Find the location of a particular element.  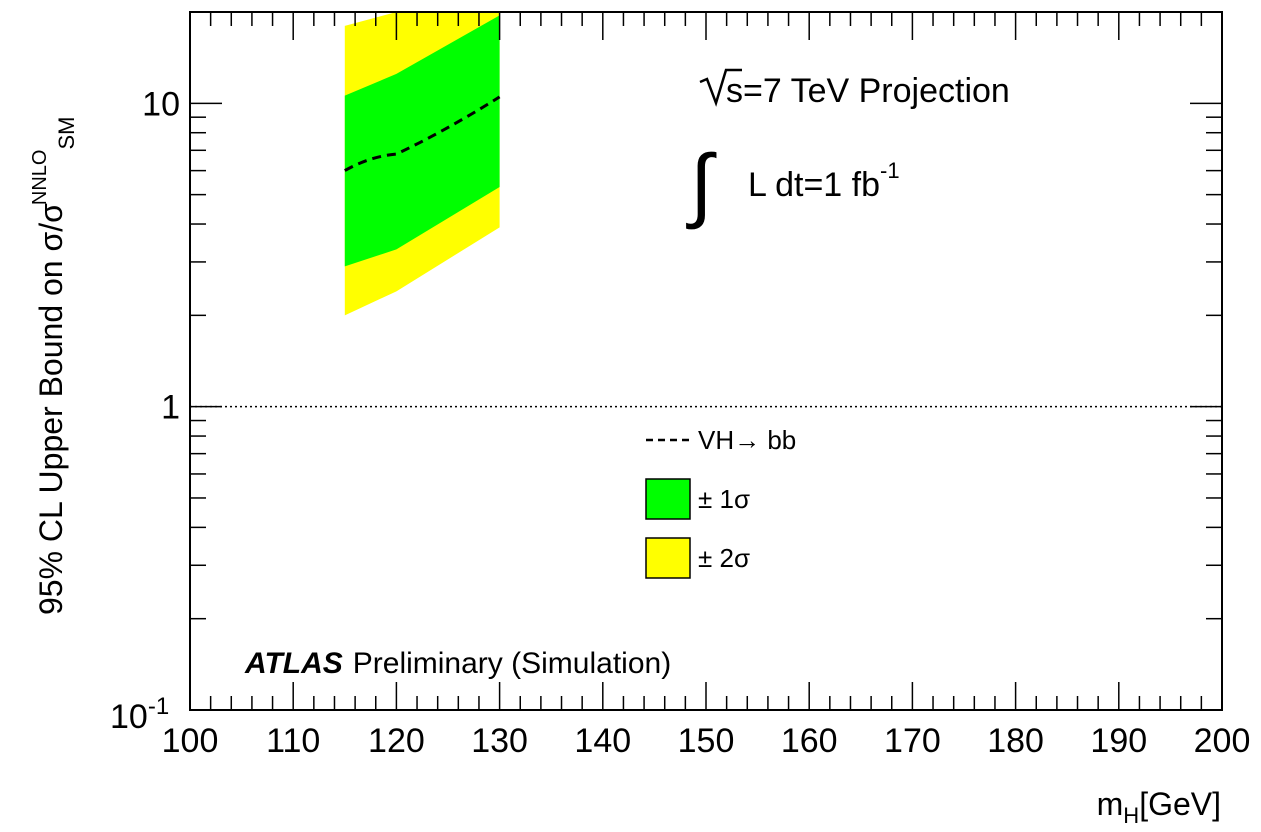

energy-label: =7 TeV Projection is located at coordinates (876, 91).